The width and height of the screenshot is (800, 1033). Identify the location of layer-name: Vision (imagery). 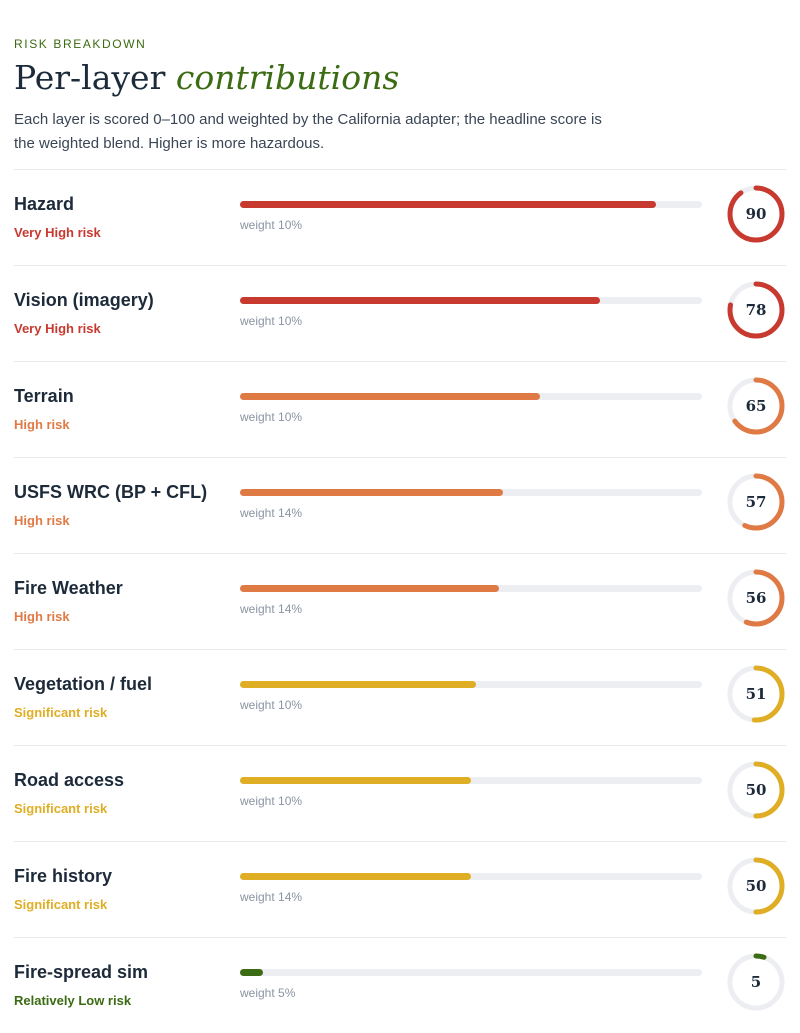
(84, 300).